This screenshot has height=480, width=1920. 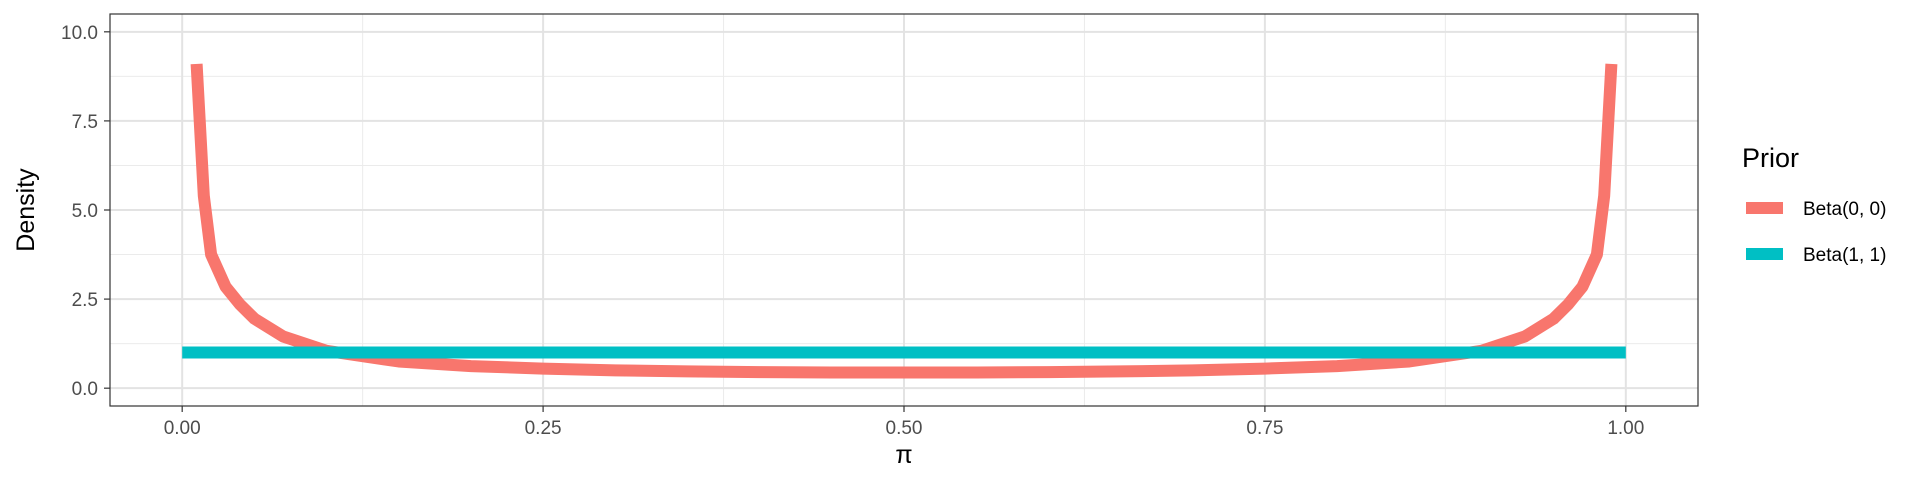 I want to click on legend: Prior Beta(0, 0) Beta(1, 1), so click(x=1814, y=204).